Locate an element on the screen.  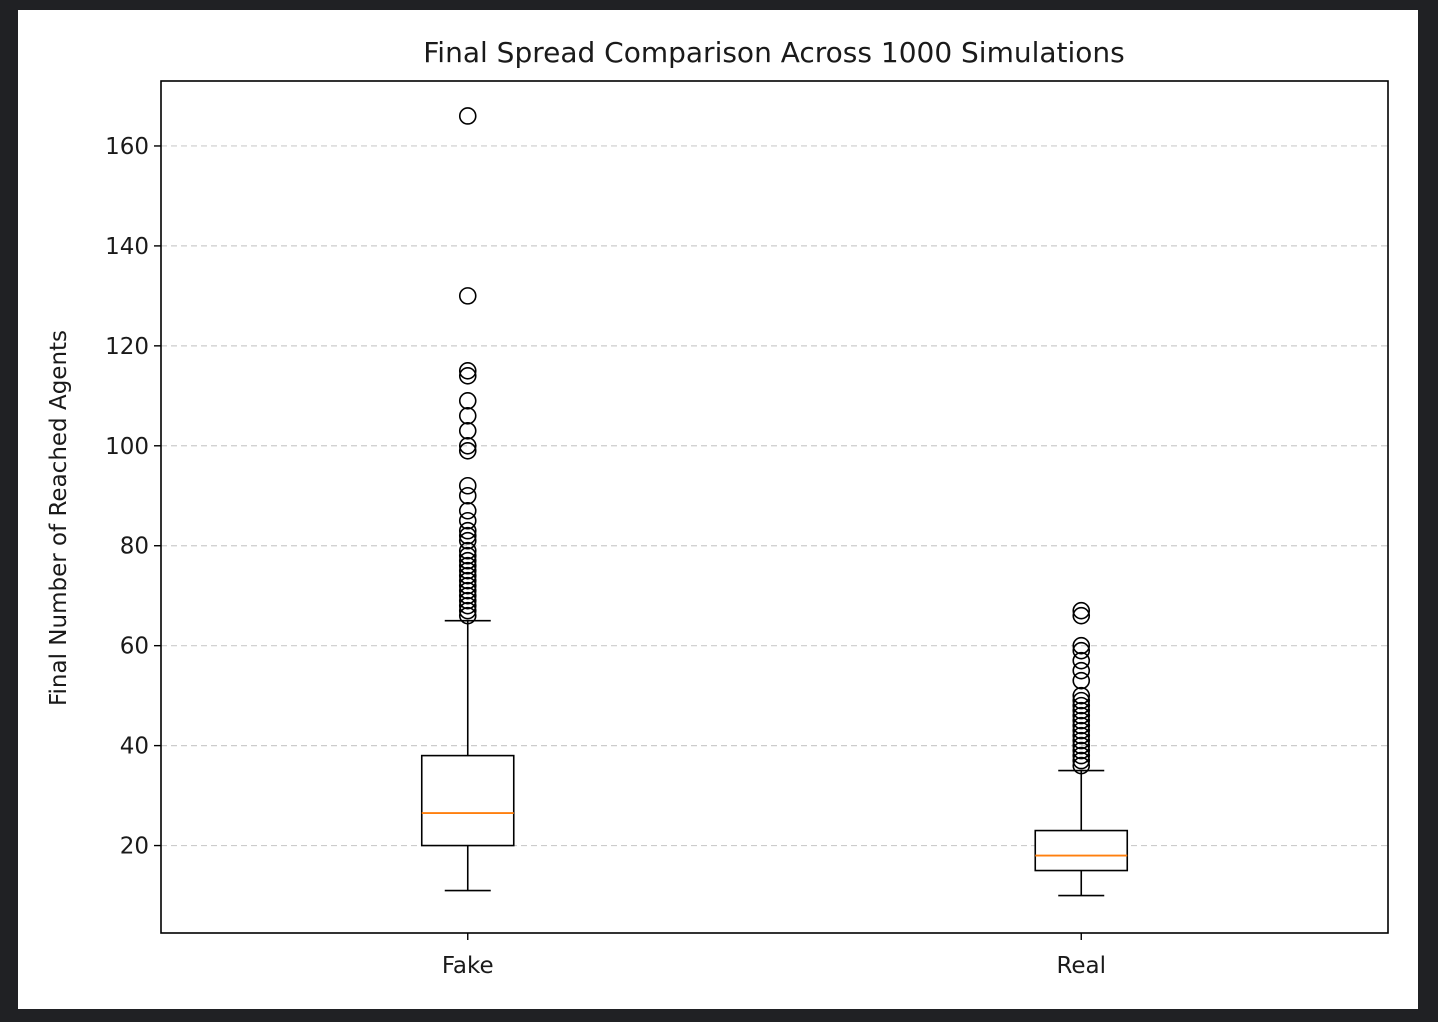
iqr-box-fake is located at coordinates (467, 800).